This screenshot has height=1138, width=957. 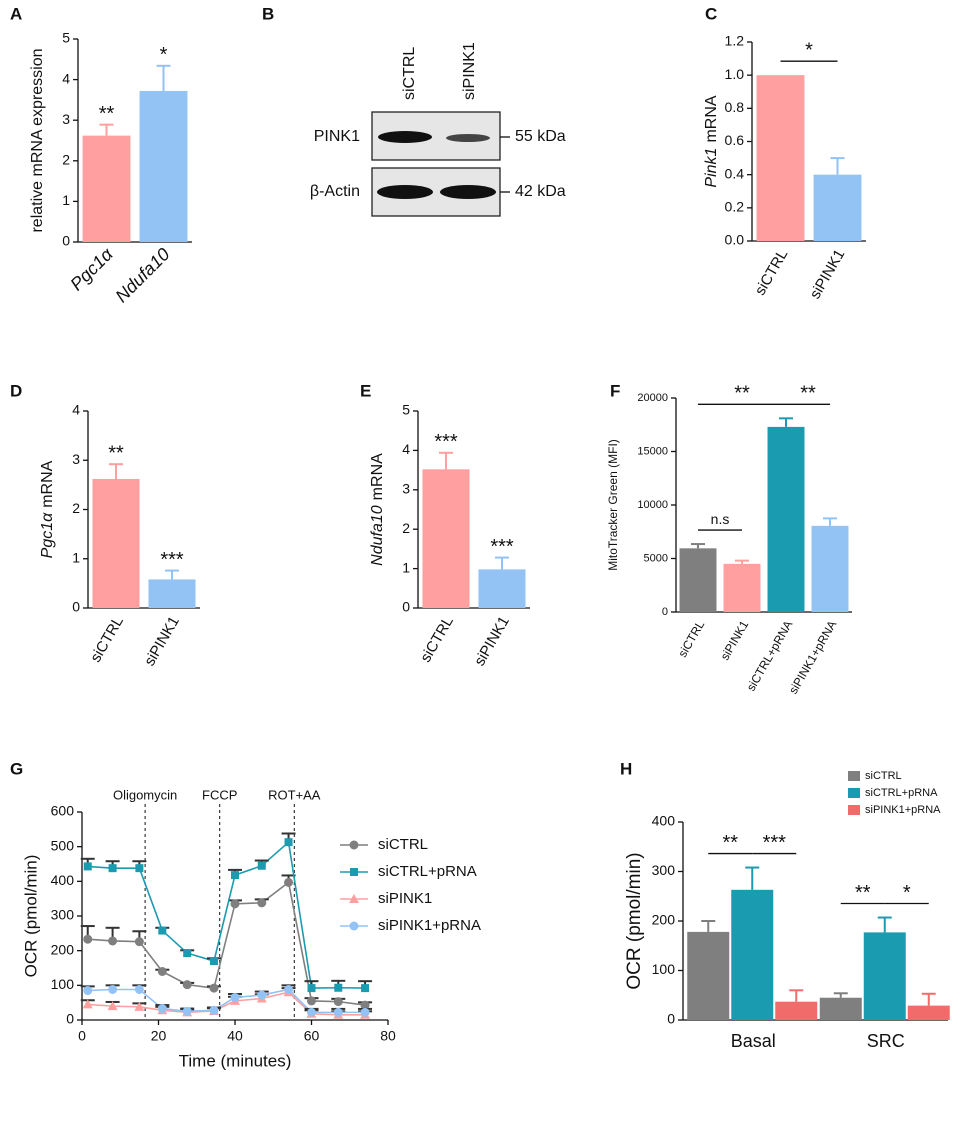 What do you see at coordinates (613, 505) in the screenshot?
I see `y-axis-label: MitoTracker Green (MFI)` at bounding box center [613, 505].